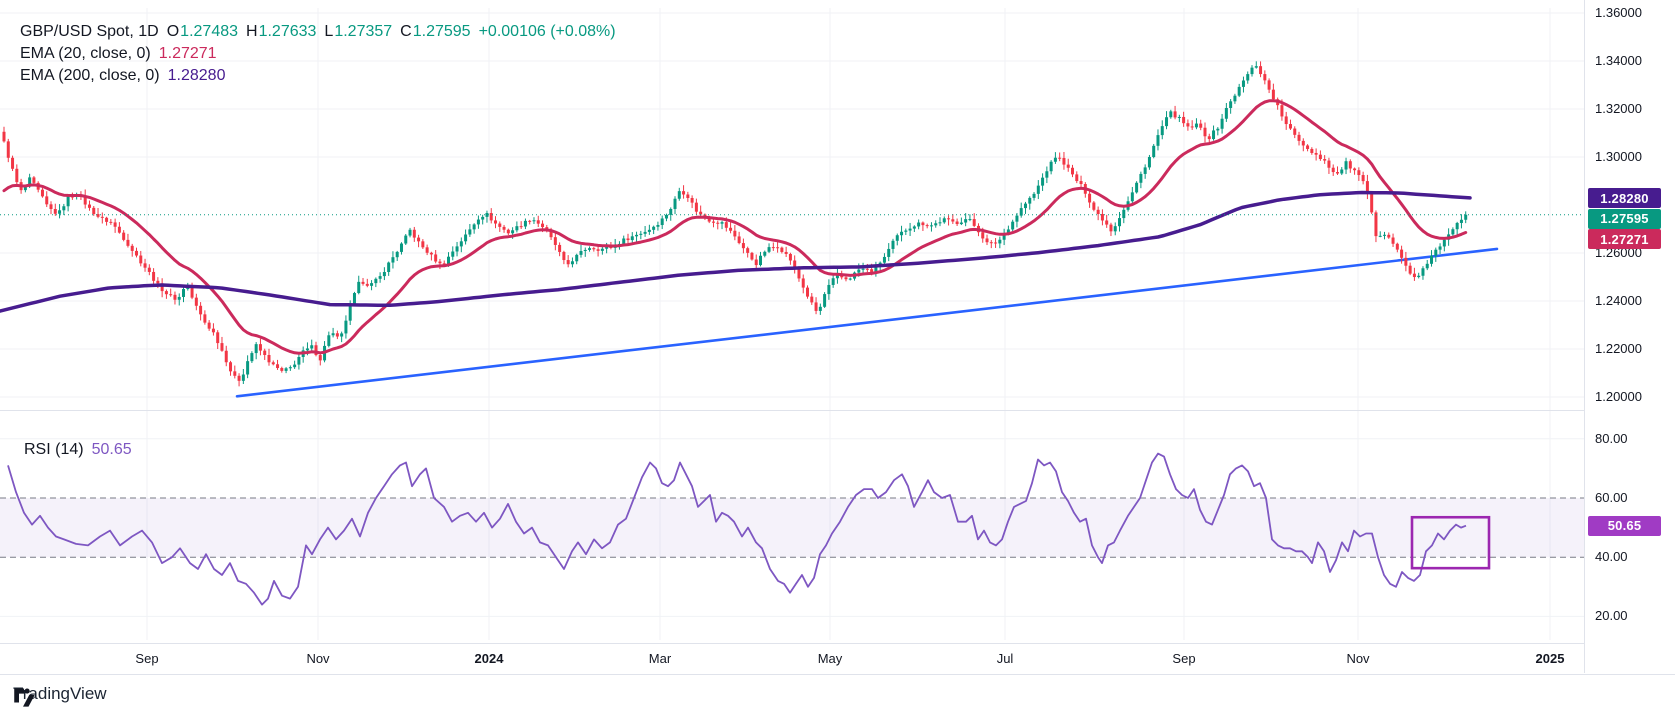 This screenshot has height=718, width=1675. I want to click on price-axis-label: 1.22000, so click(1618, 348).